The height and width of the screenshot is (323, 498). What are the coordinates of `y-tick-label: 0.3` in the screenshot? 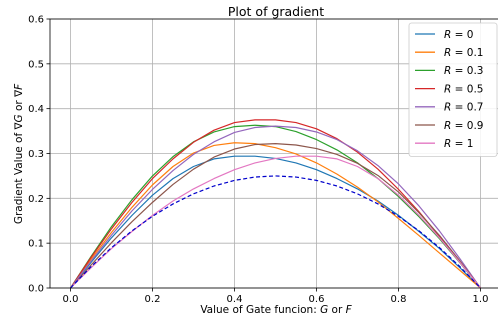 It's located at (36, 154).